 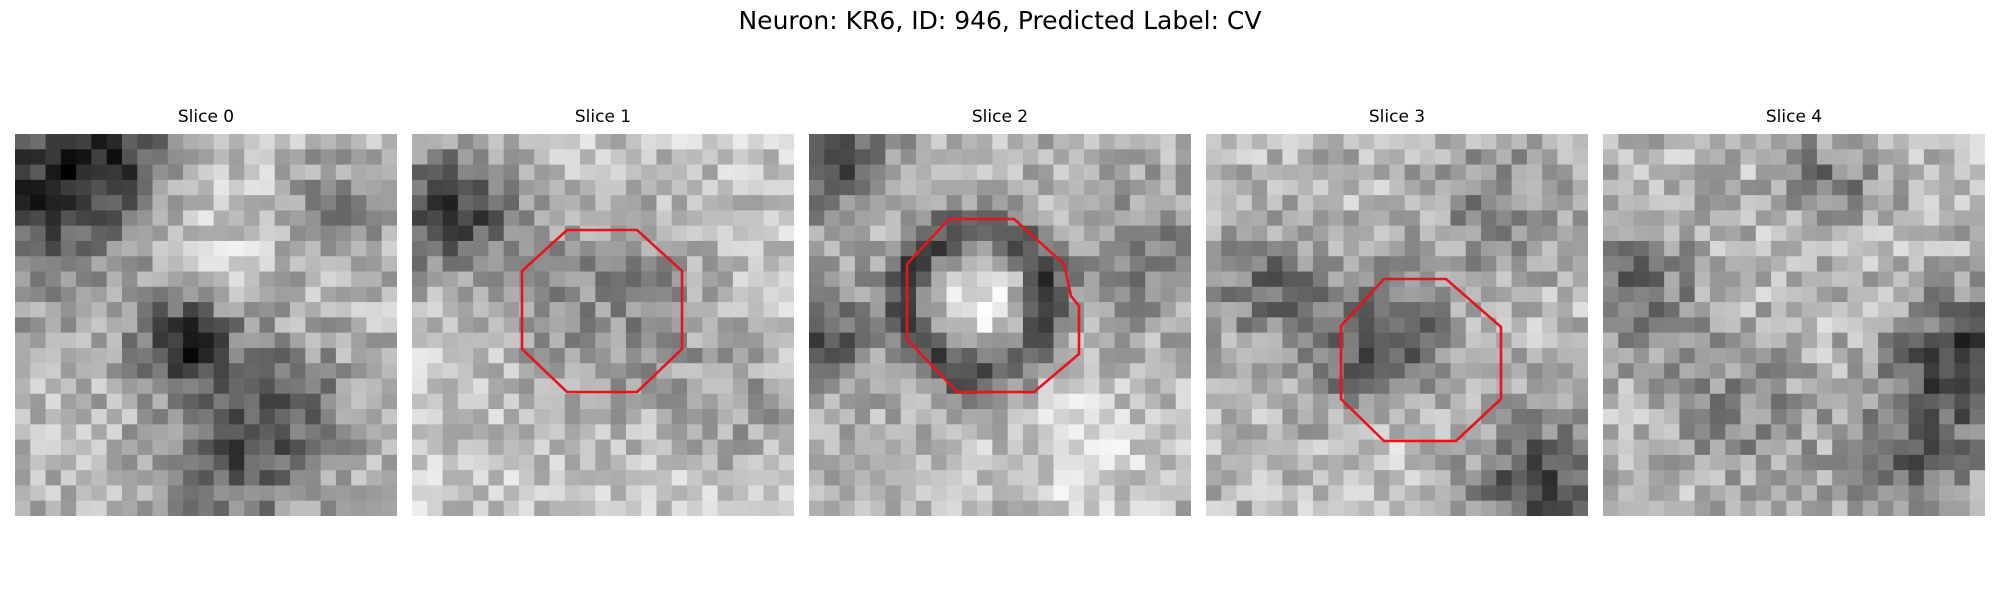 I want to click on slice-panel-4: Slice 4, so click(x=1794, y=311).